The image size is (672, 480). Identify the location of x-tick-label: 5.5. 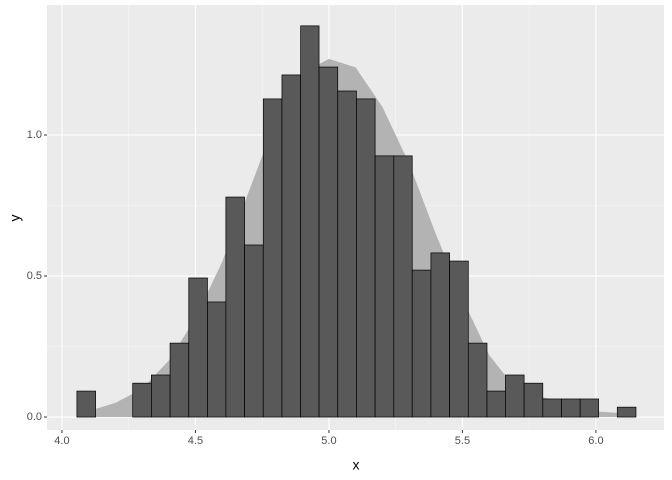
(462, 441).